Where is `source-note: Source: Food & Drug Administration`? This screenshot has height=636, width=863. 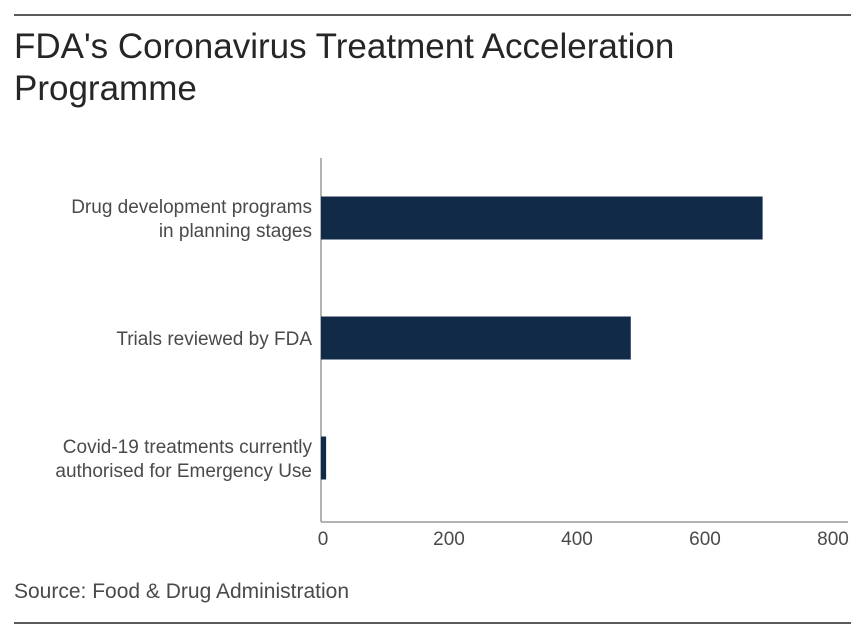 source-note: Source: Food & Drug Administration is located at coordinates (181, 591).